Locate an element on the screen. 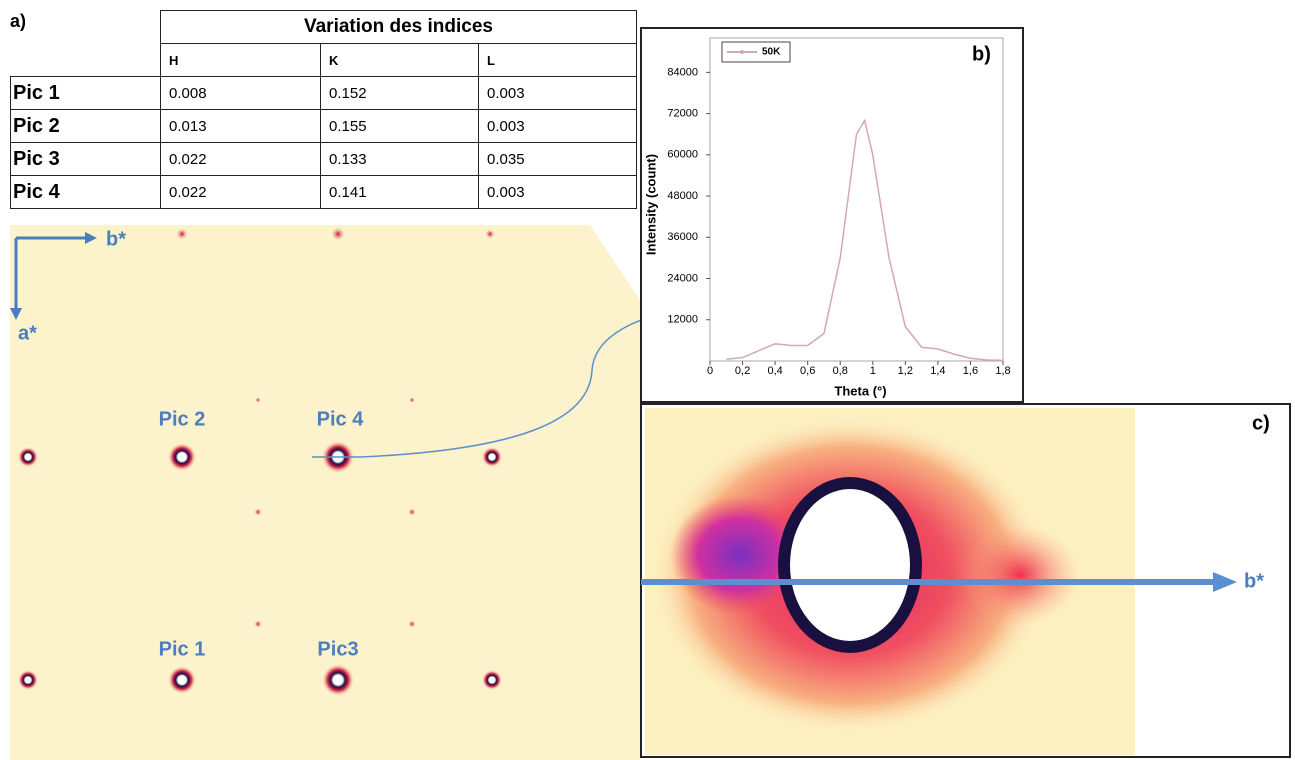  y-tick-label: 24000 is located at coordinates (682, 278).